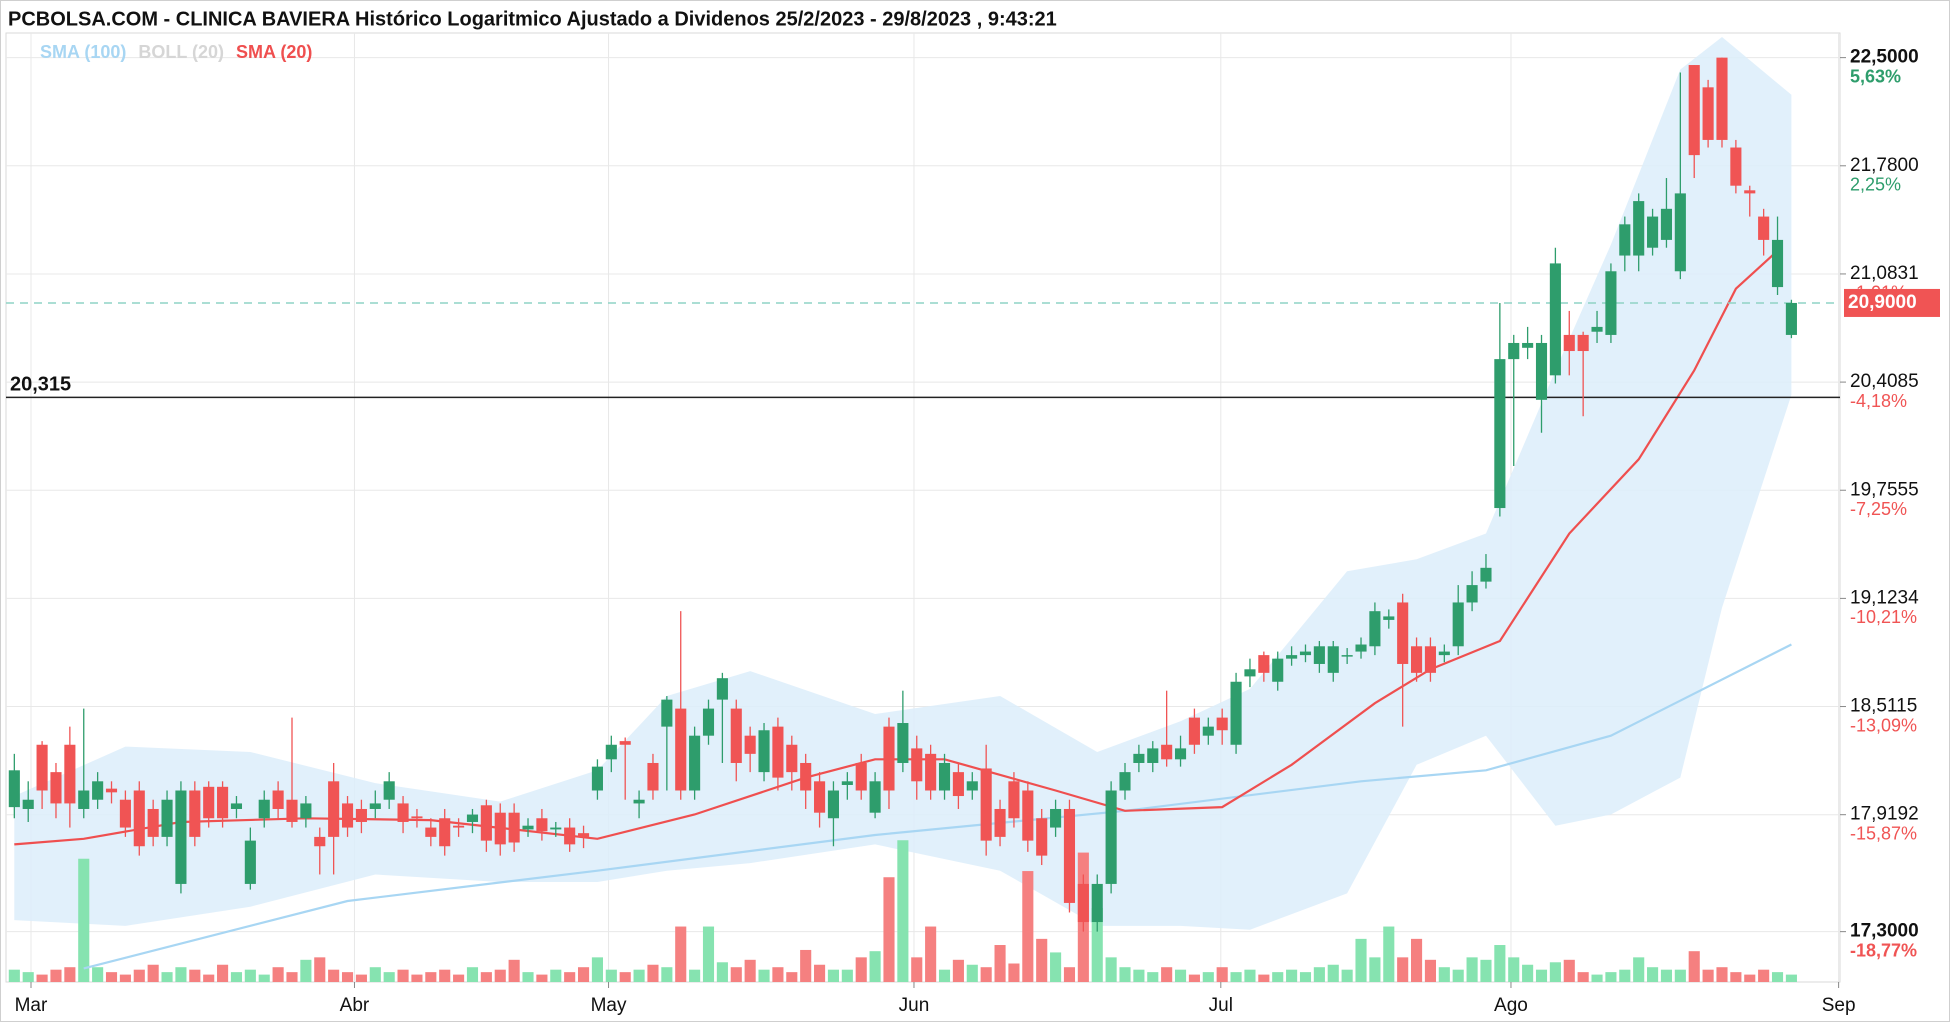 This screenshot has height=1022, width=1950. Describe the element at coordinates (1882, 302) in the screenshot. I see `last-price-label: 20,9000` at that location.